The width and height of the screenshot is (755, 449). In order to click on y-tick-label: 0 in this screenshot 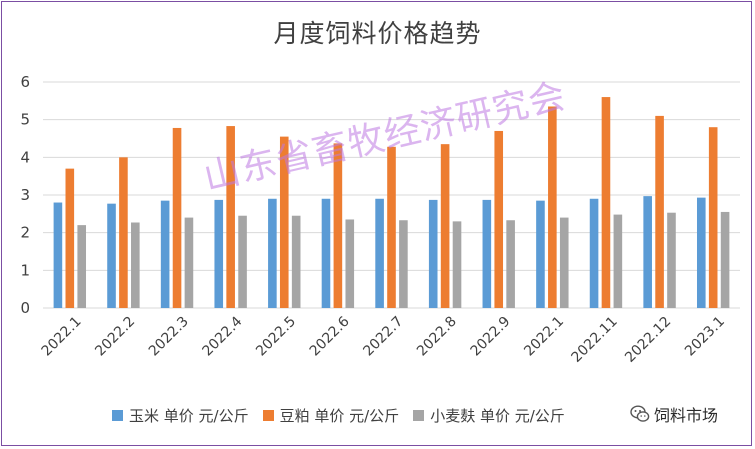, I will do `click(25, 308)`.